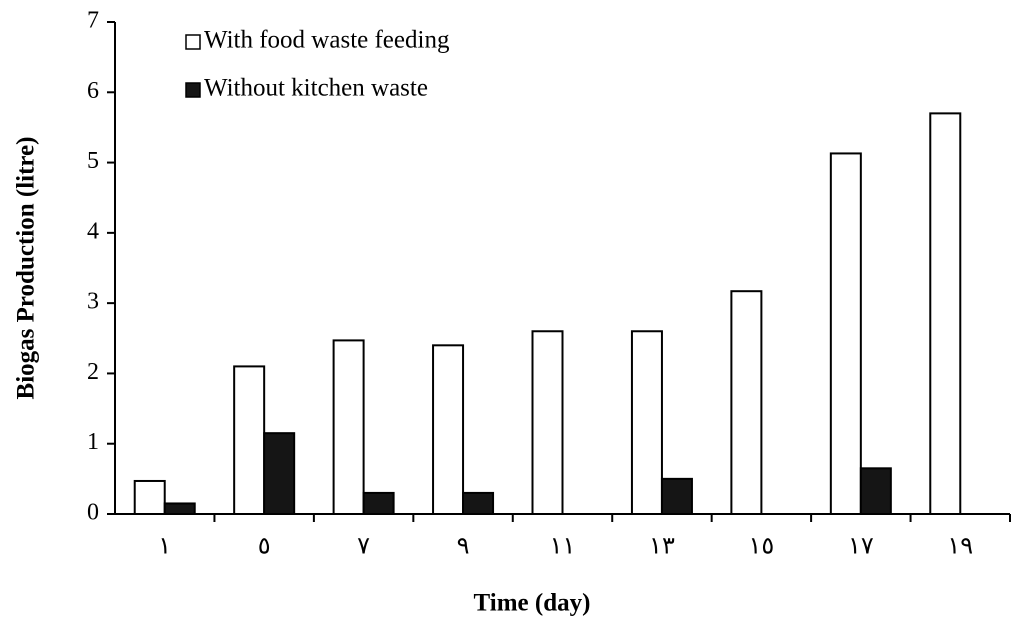 This screenshot has height=625, width=1013. What do you see at coordinates (363, 547) in the screenshot?
I see `x-tick-label: ٧` at bounding box center [363, 547].